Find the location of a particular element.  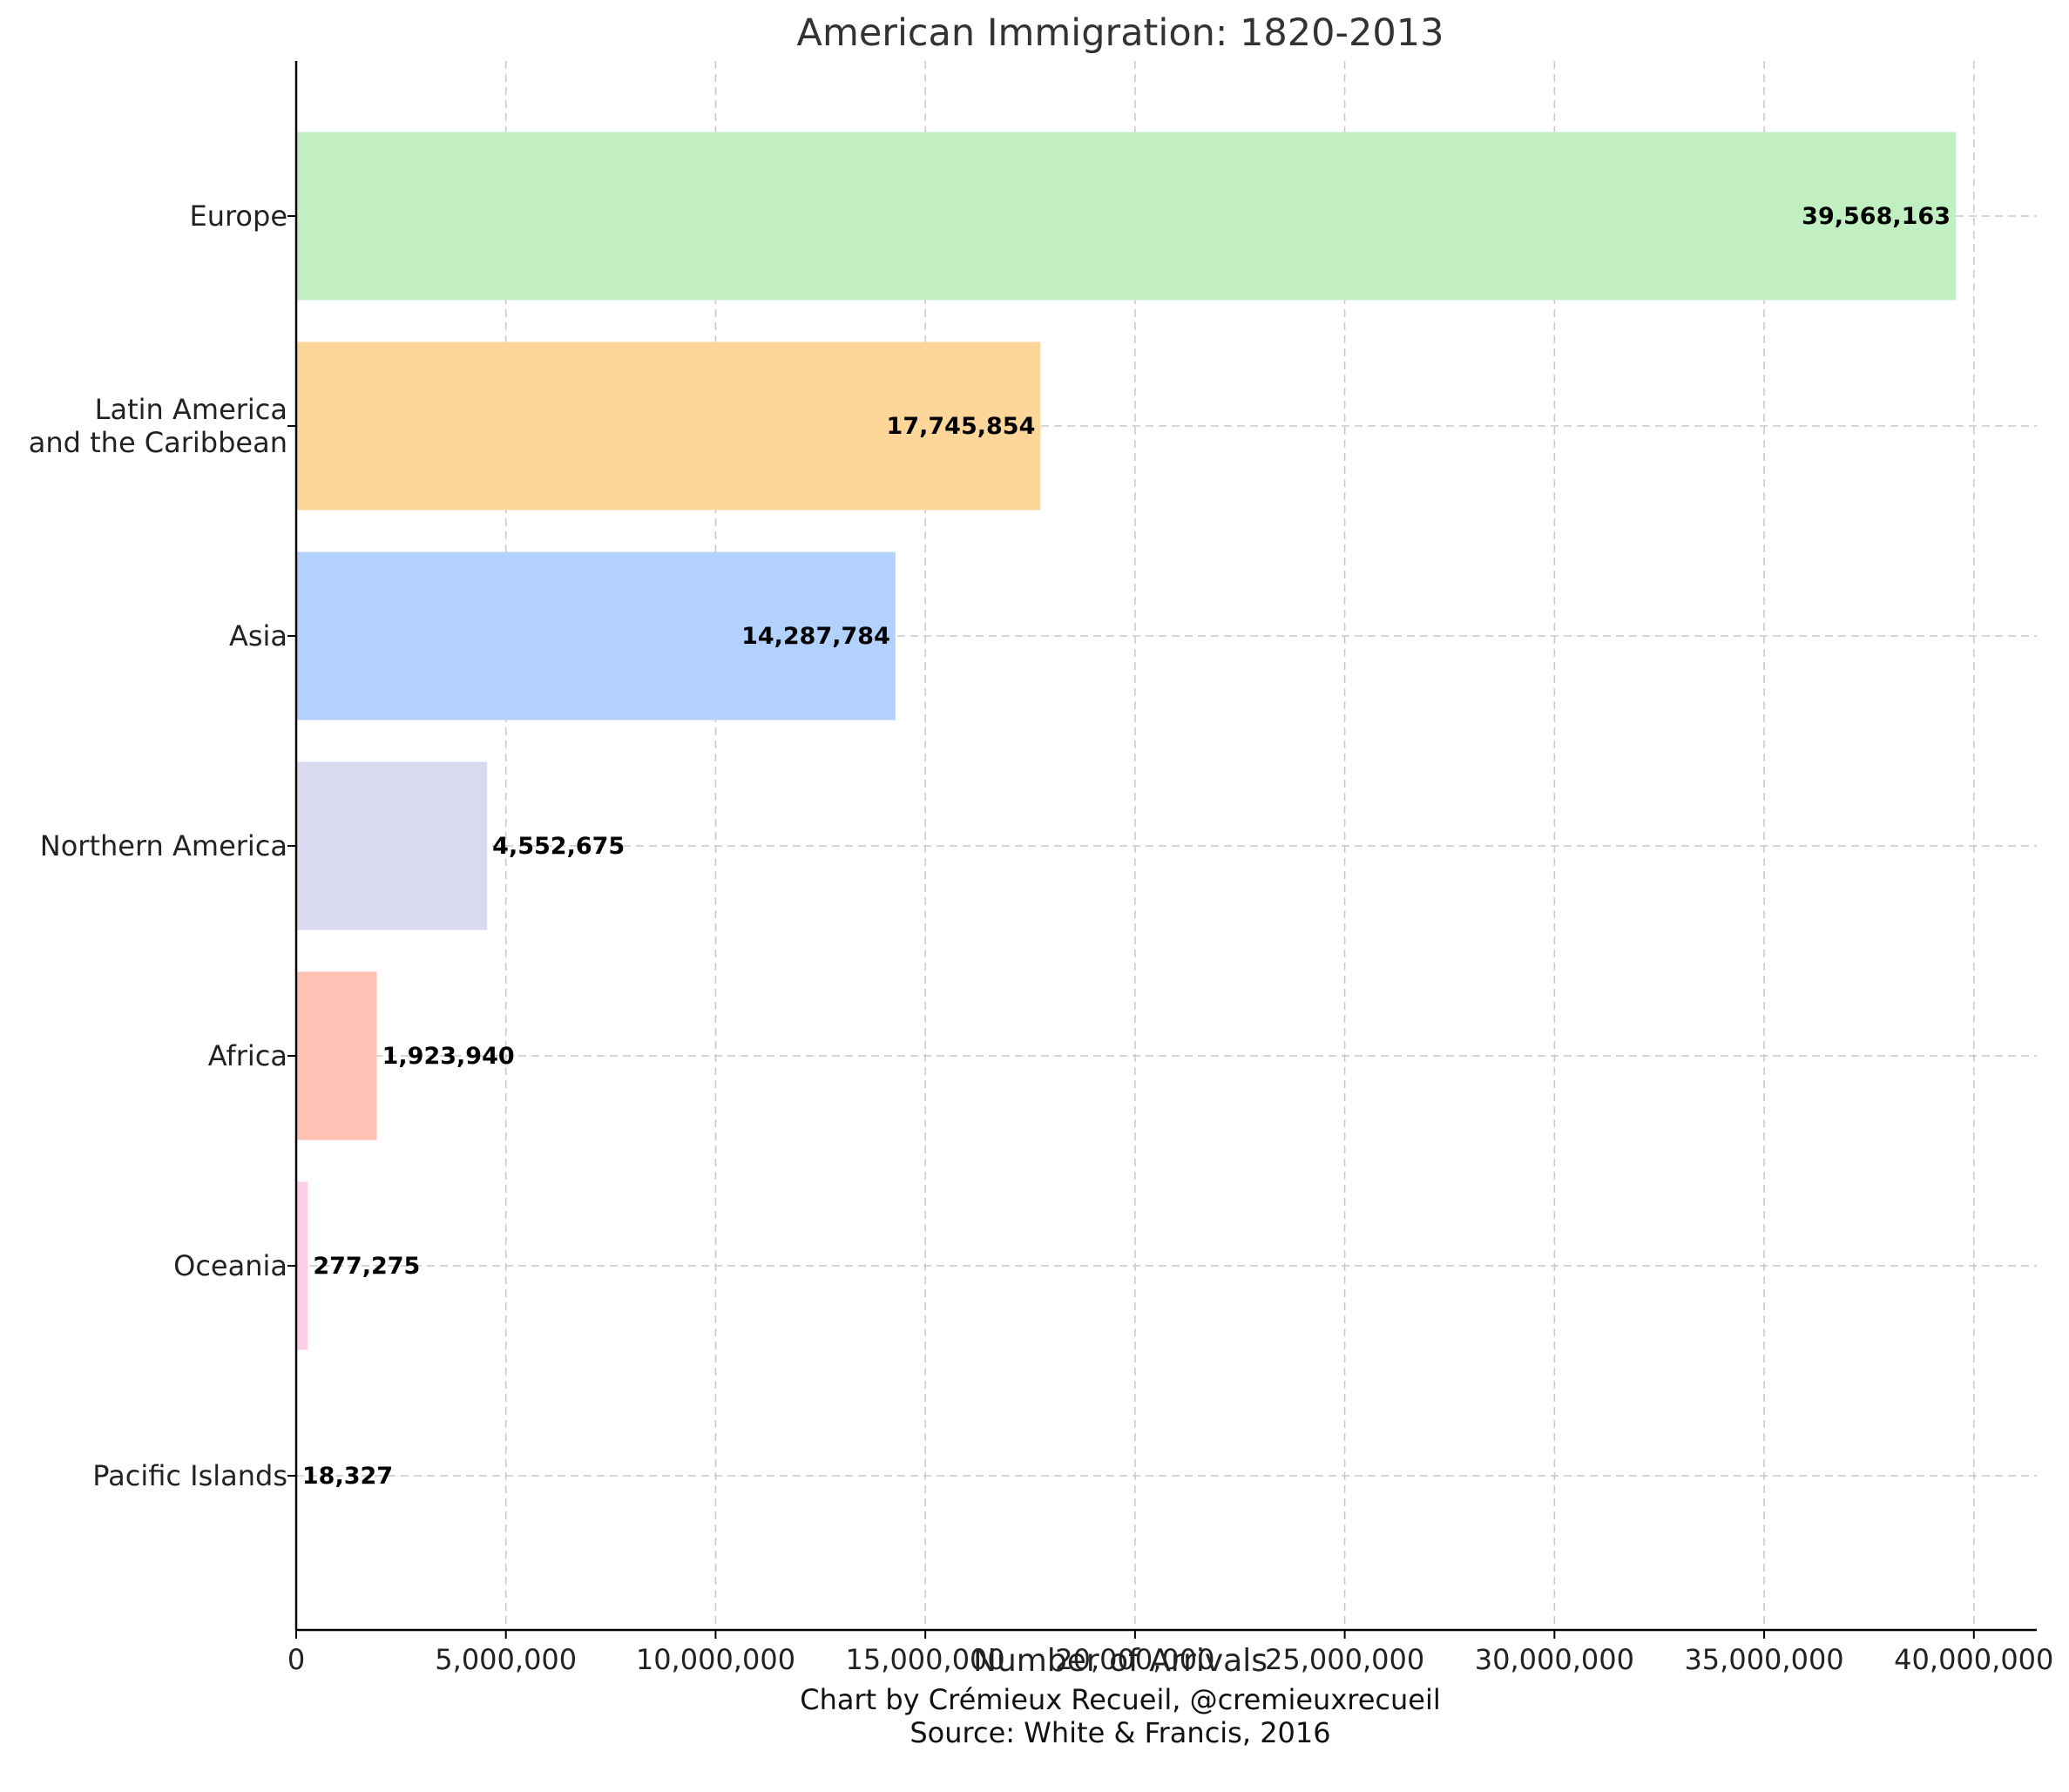

value-label: 17,745,854 is located at coordinates (961, 426).